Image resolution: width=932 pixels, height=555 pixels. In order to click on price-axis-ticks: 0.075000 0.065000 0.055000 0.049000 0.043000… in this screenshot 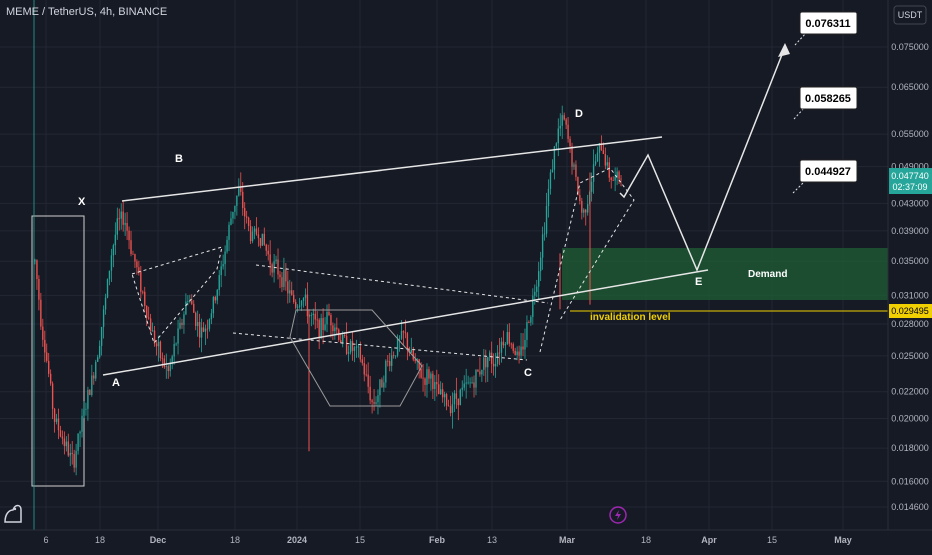, I will do `click(910, 277)`.